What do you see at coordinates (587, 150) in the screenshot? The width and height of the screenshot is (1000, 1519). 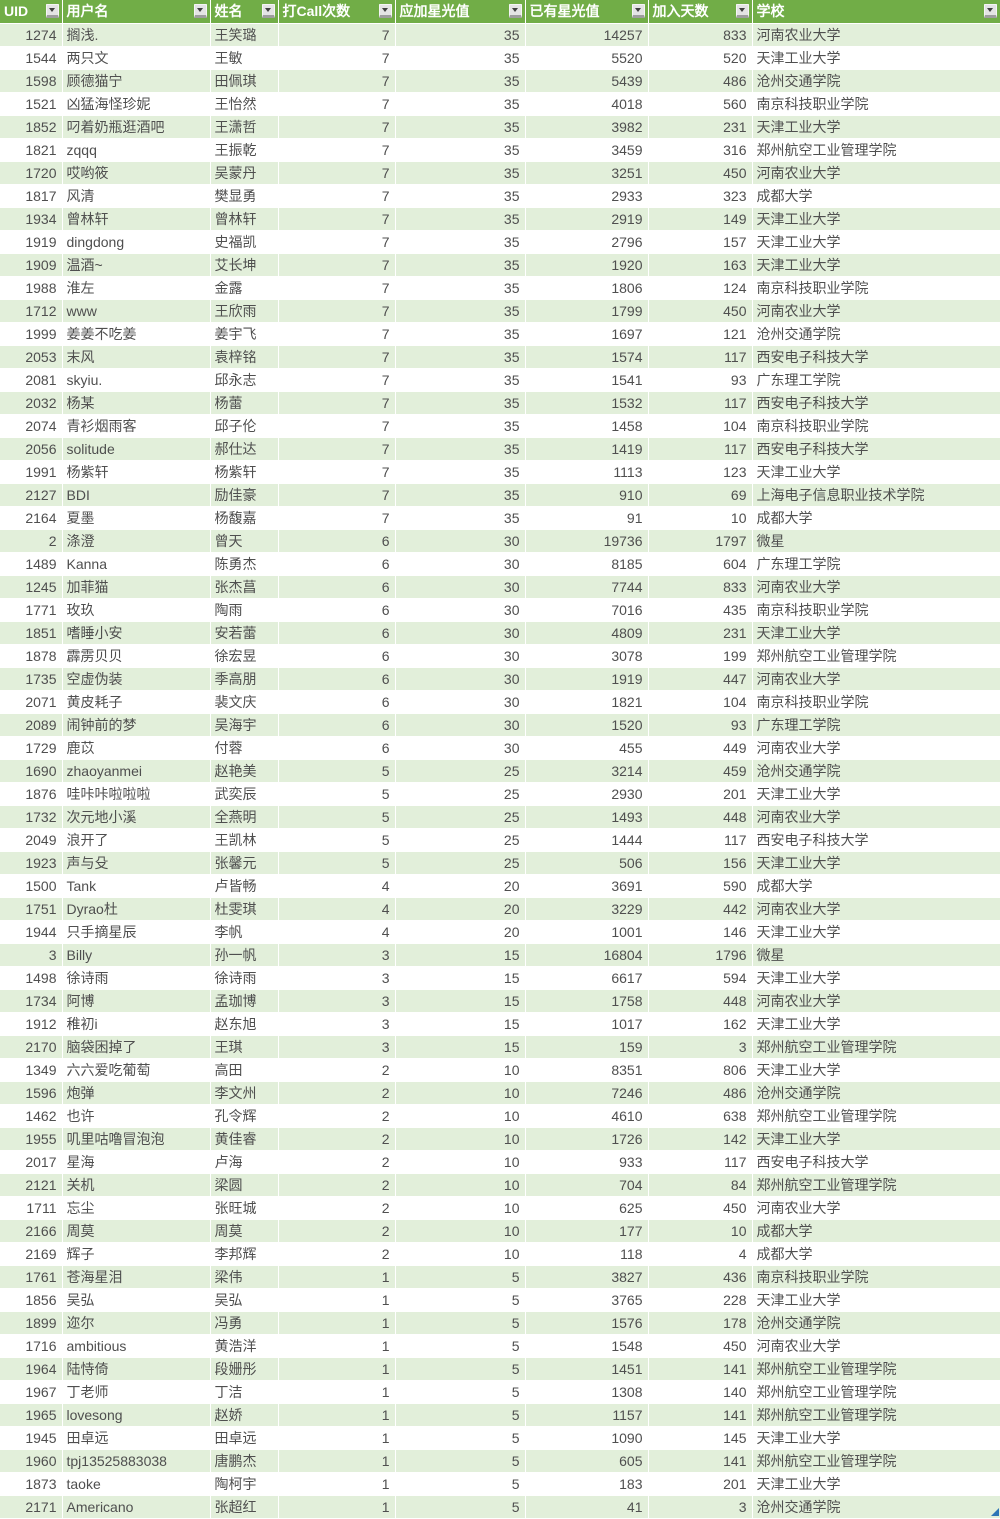 I see `cell-star_current: 3459` at bounding box center [587, 150].